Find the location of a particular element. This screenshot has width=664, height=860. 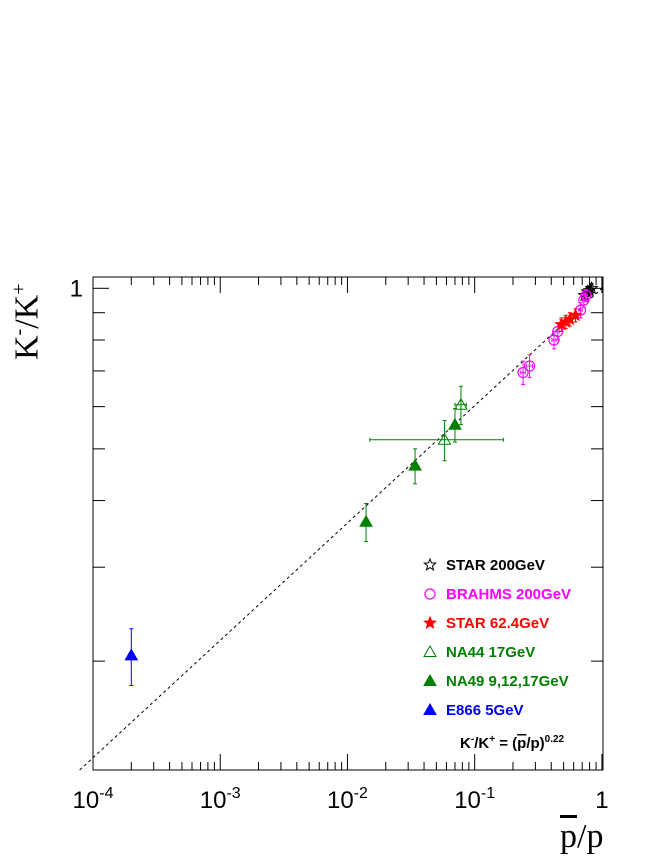

legend-marker-na49-9-12-17gev is located at coordinates (430, 679).